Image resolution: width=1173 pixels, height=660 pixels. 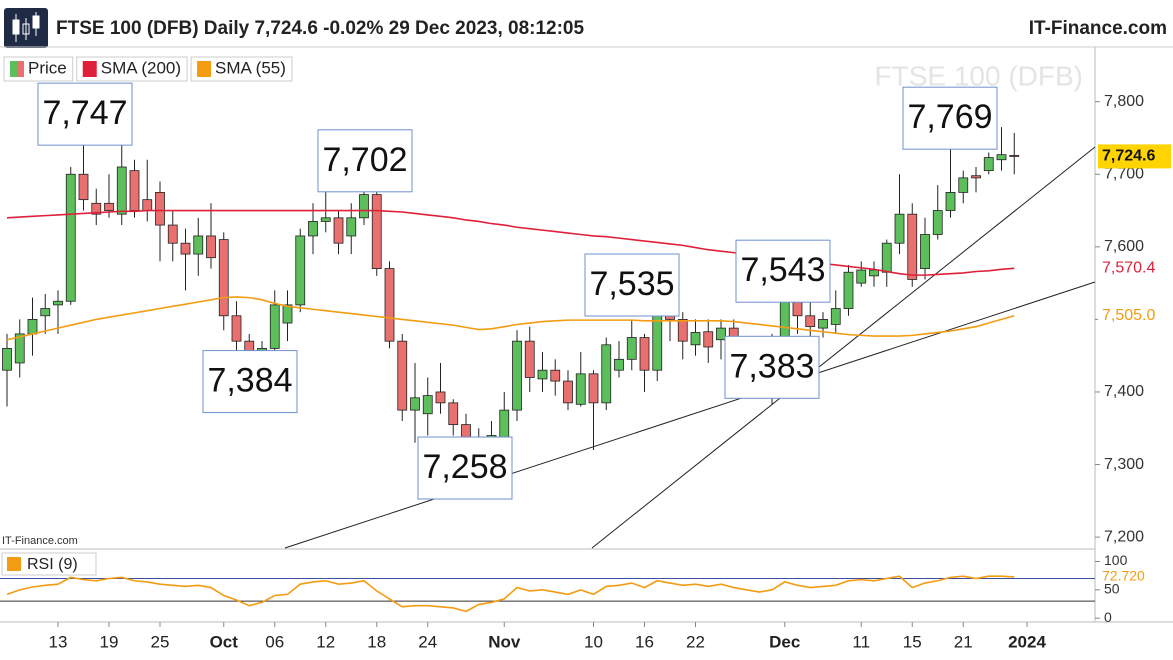 What do you see at coordinates (593, 641) in the screenshot?
I see `x-tick-label: 10` at bounding box center [593, 641].